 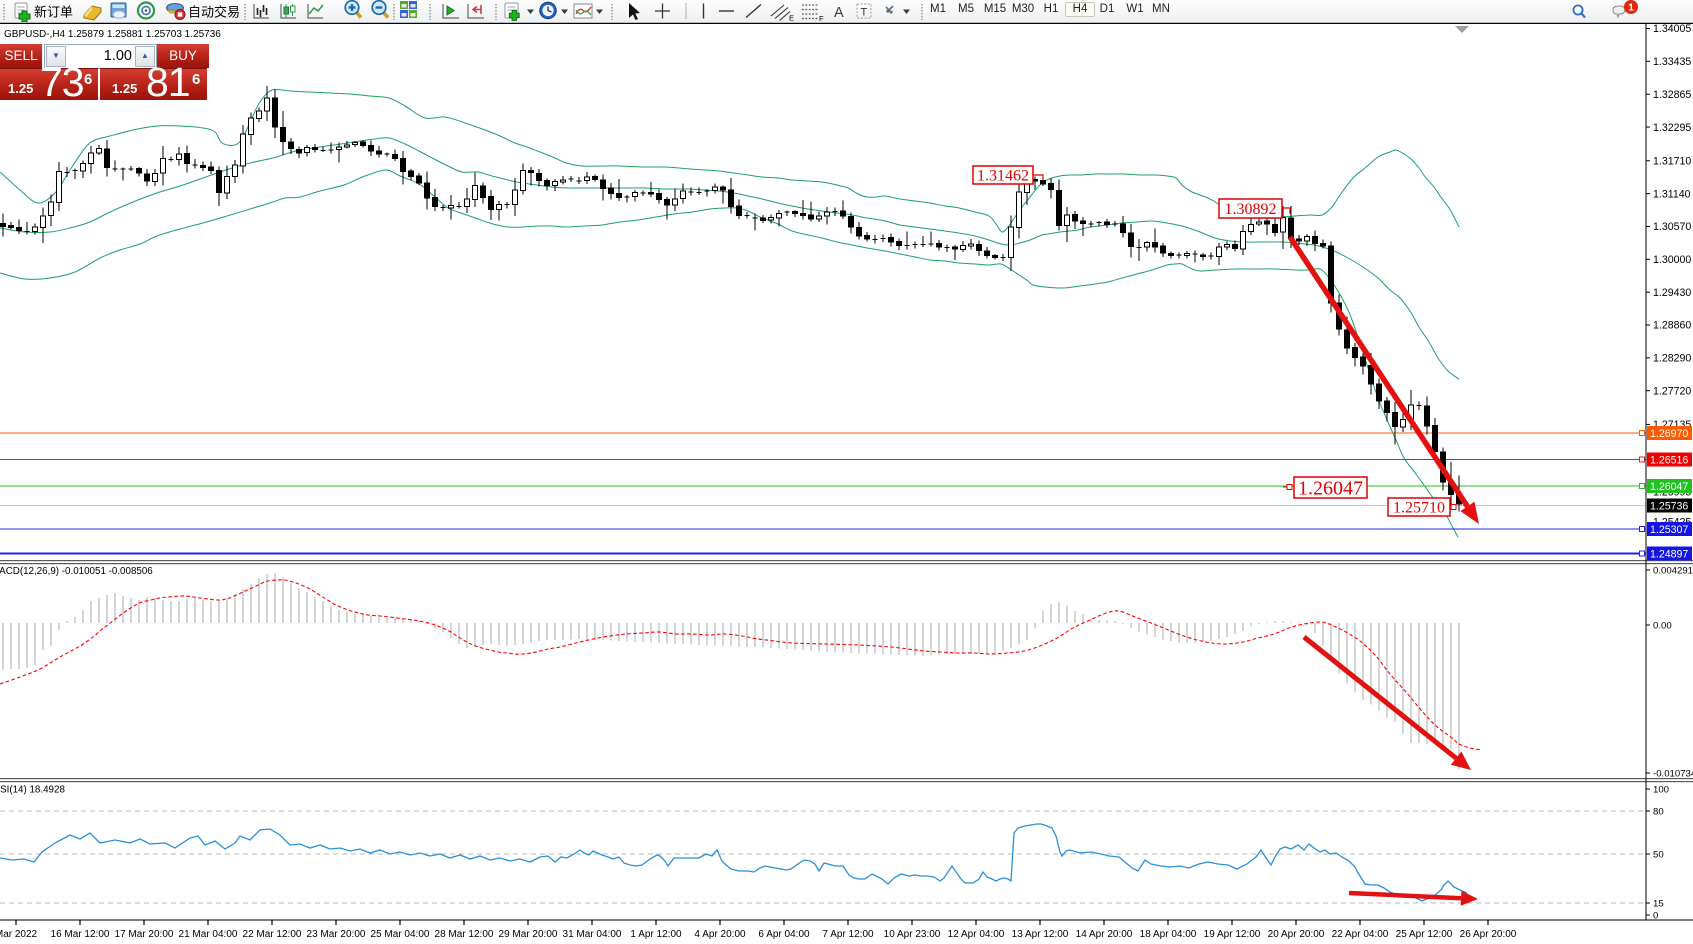 What do you see at coordinates (1672, 391) in the screenshot?
I see `svg-text: 1.27720` at bounding box center [1672, 391].